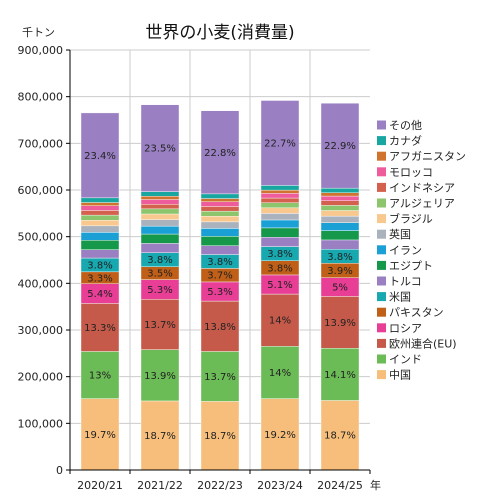 The image size is (480, 500). Describe the element at coordinates (405, 328) in the screenshot. I see `legend-label: ロシア` at that location.